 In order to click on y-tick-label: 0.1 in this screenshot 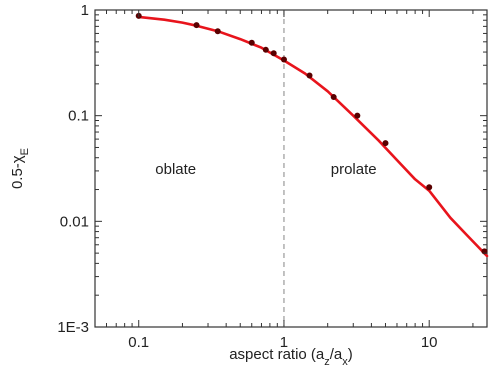, I will do `click(78, 116)`.